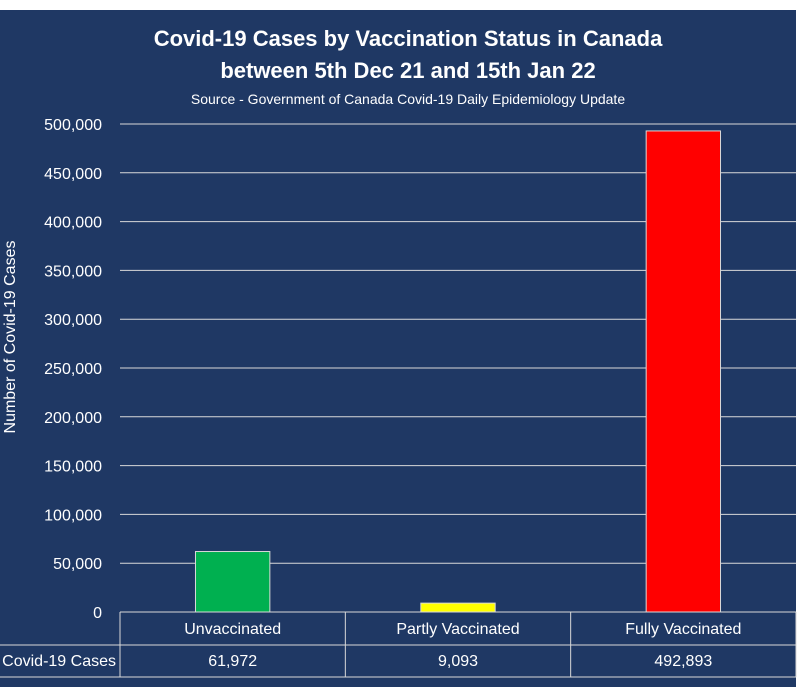 The width and height of the screenshot is (800, 687). I want to click on y-tick-label: 300,000, so click(73, 320).